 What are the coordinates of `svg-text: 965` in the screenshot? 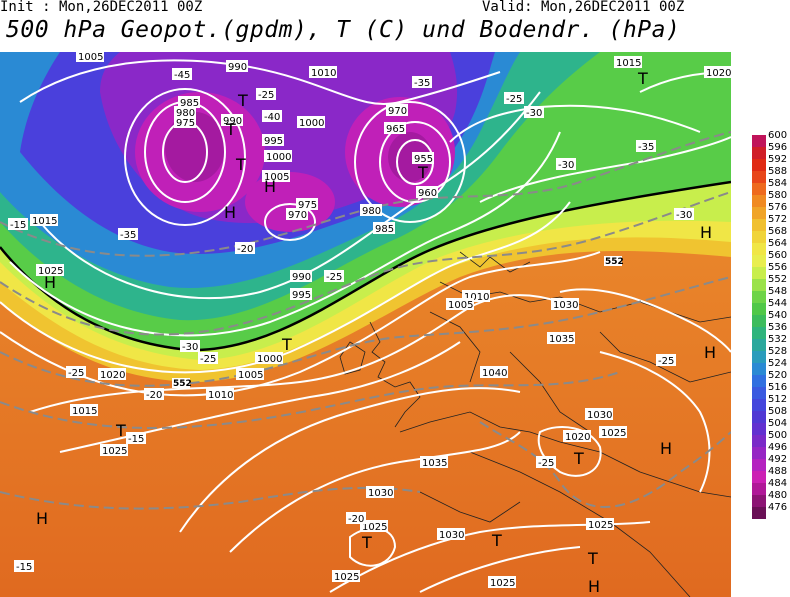 It's located at (395, 129).